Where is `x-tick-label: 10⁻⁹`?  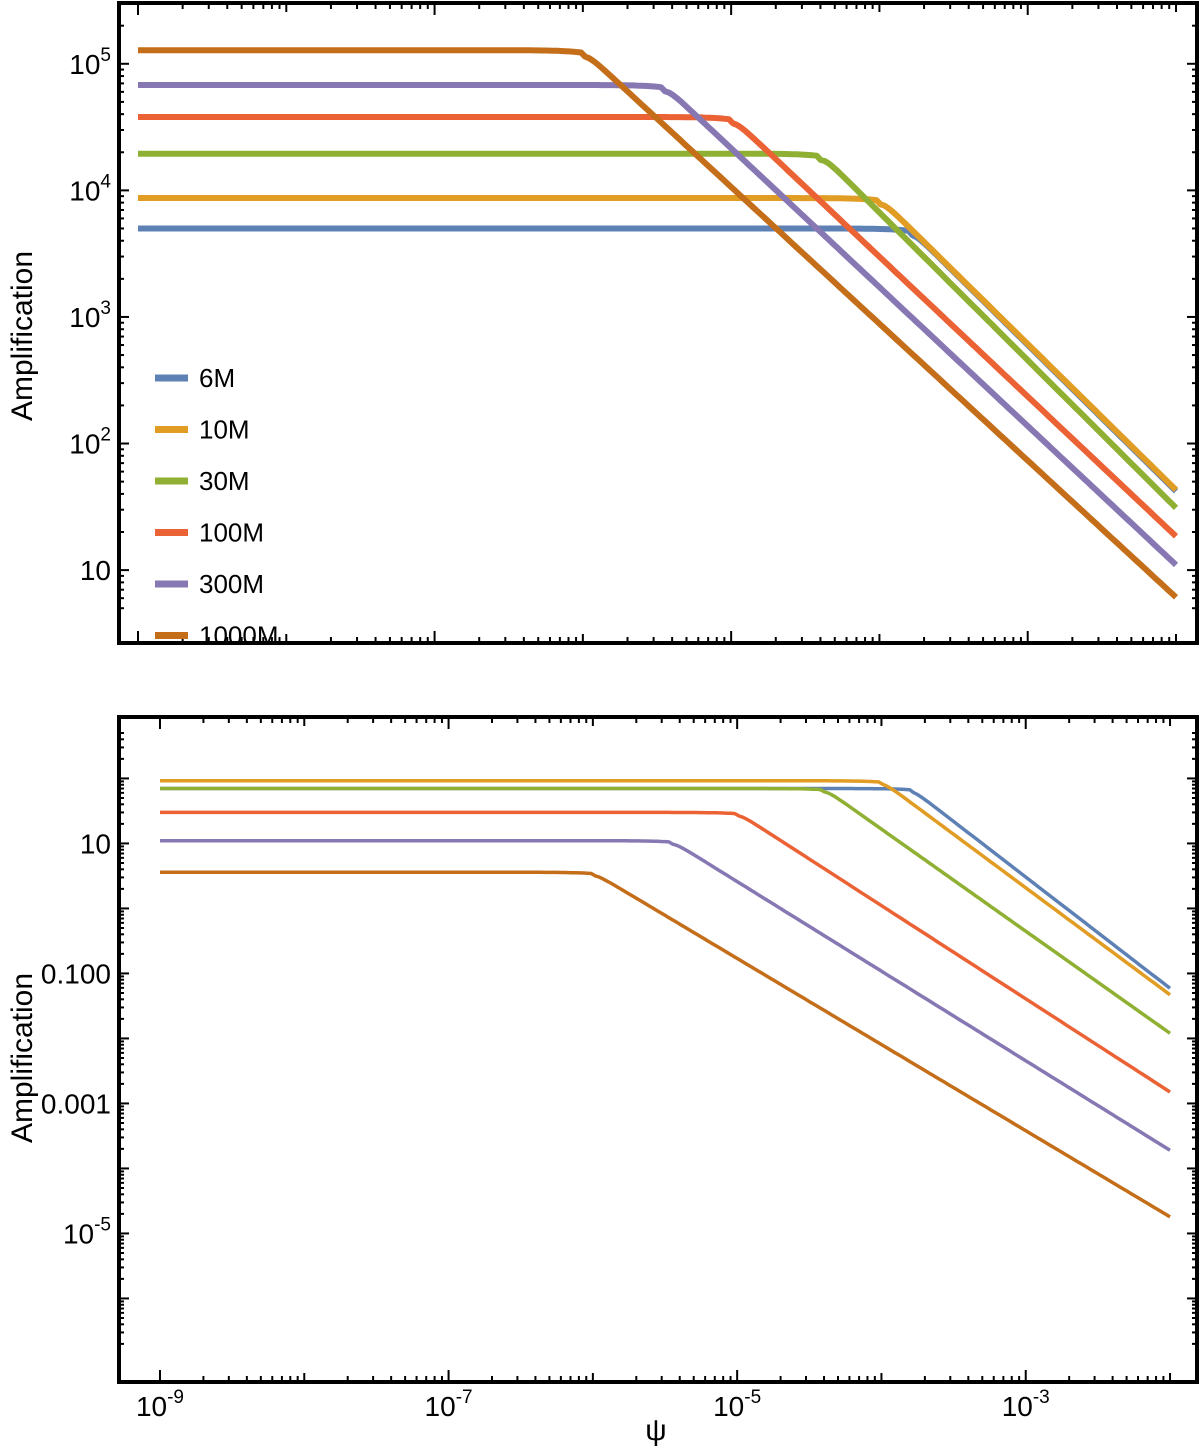 x-tick-label: 10⁻⁹ is located at coordinates (160, 1404).